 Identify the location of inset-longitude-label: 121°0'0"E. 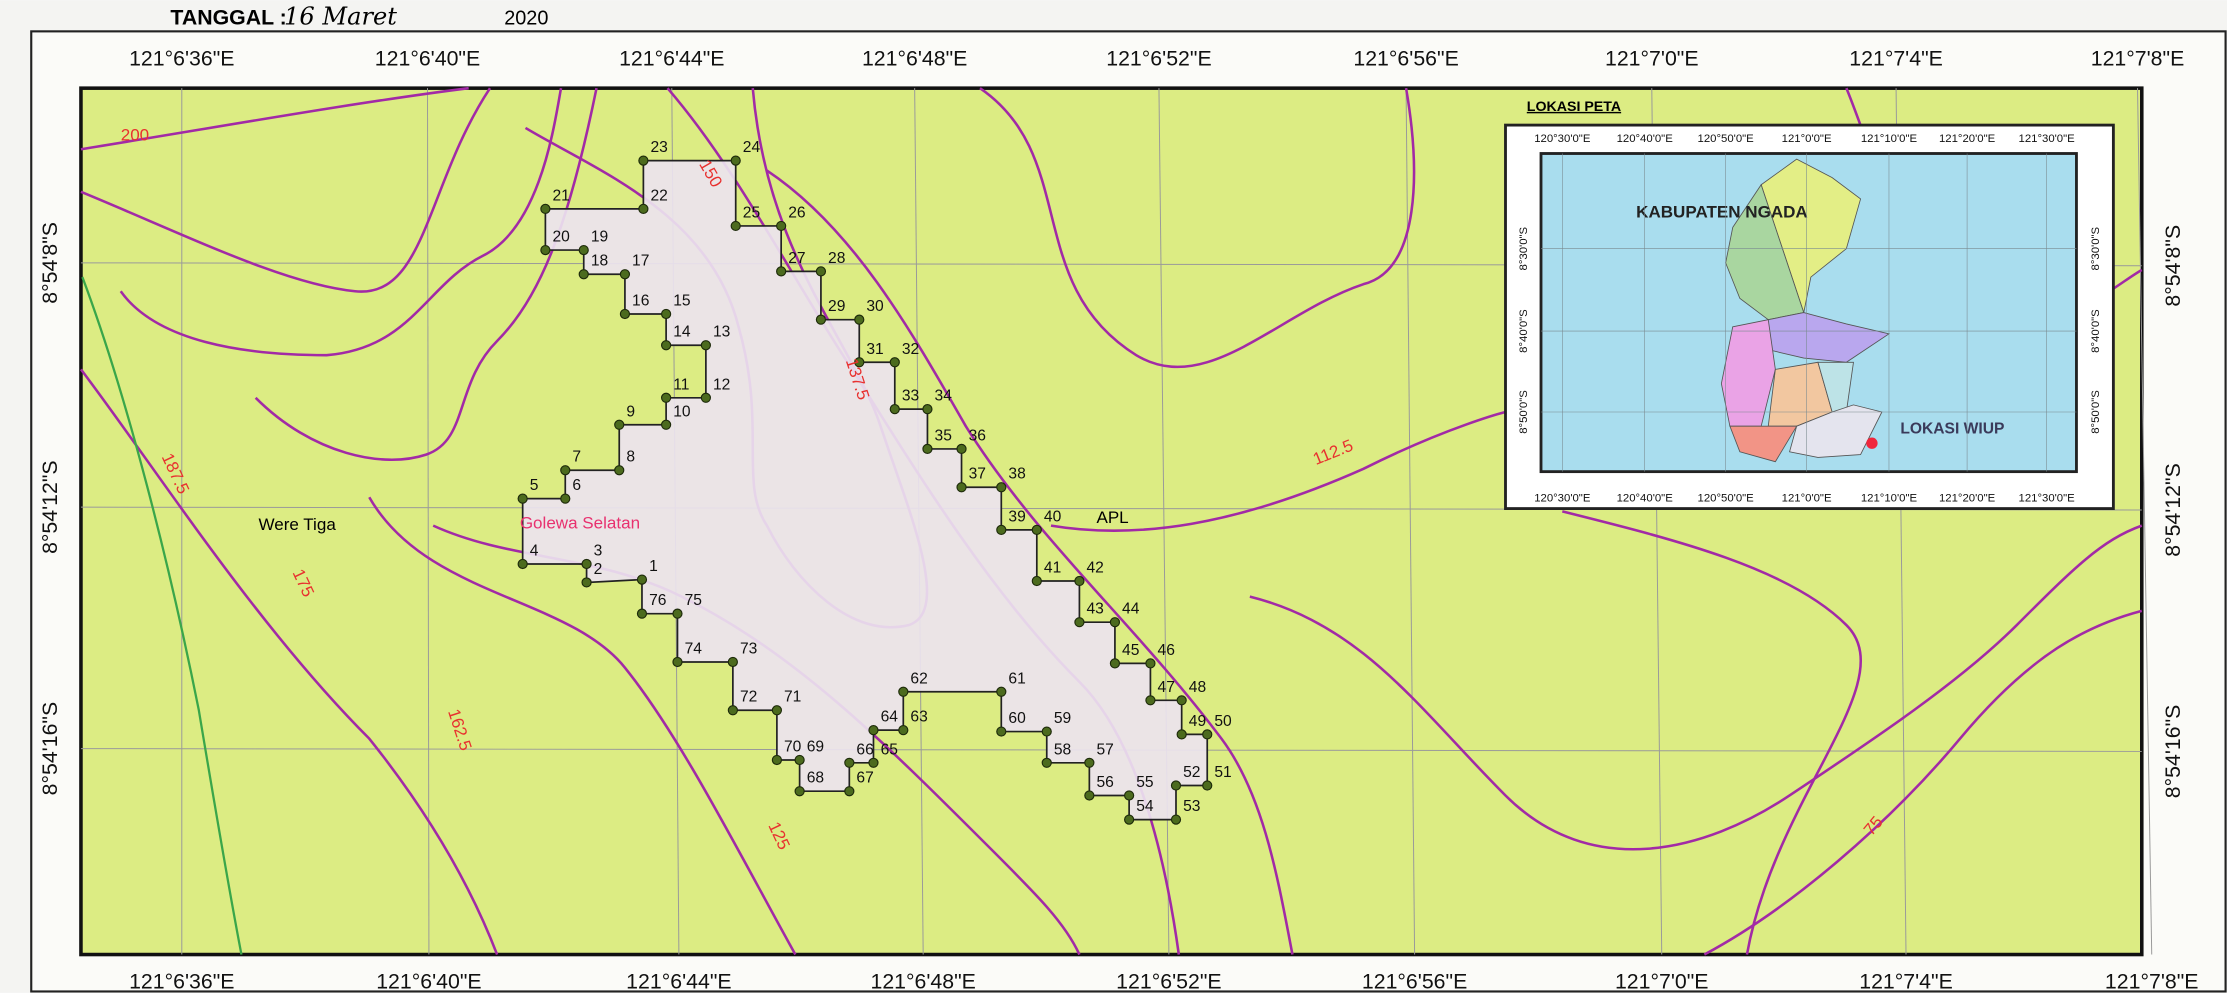
(1807, 139).